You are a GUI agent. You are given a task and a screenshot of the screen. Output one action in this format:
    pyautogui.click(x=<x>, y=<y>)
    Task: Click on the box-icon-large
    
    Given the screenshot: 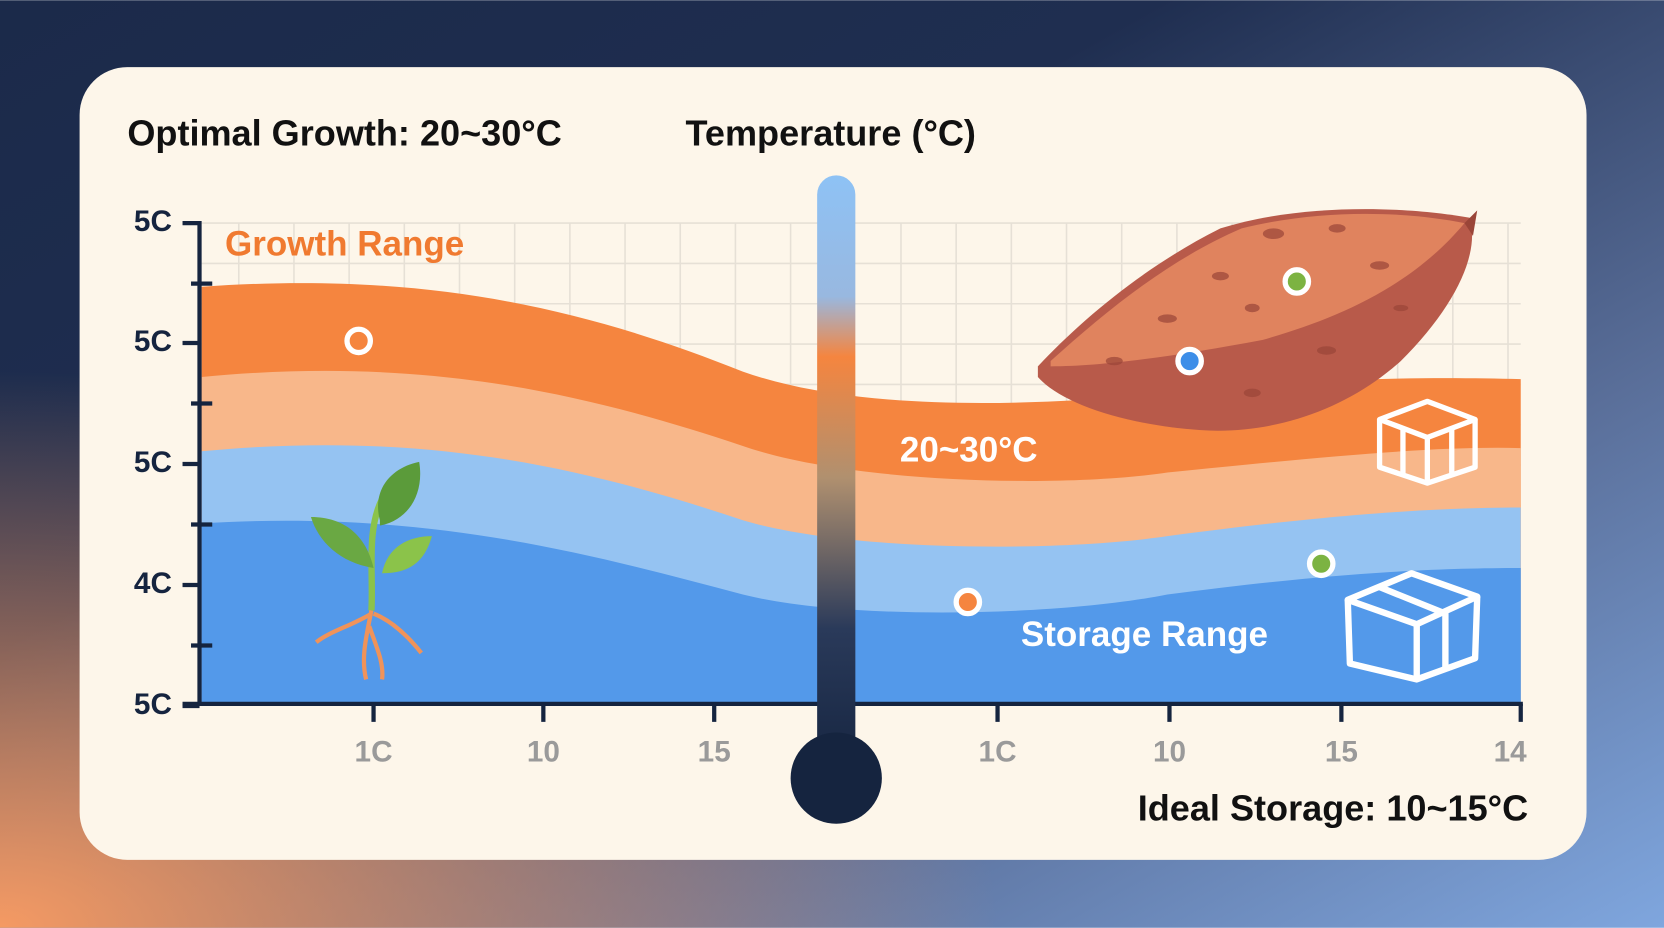 What is the action you would take?
    pyautogui.click(x=1412, y=626)
    